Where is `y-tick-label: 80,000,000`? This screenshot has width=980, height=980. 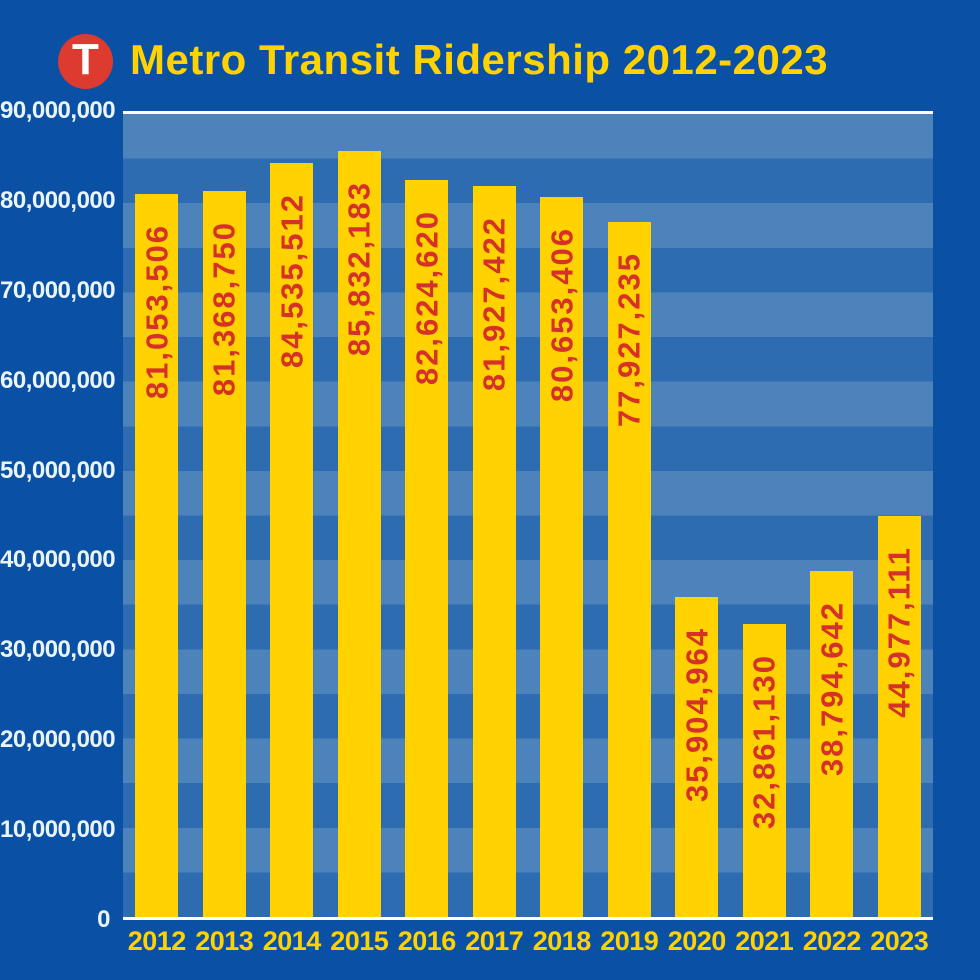
y-tick-label: 80,000,000 is located at coordinates (58, 200).